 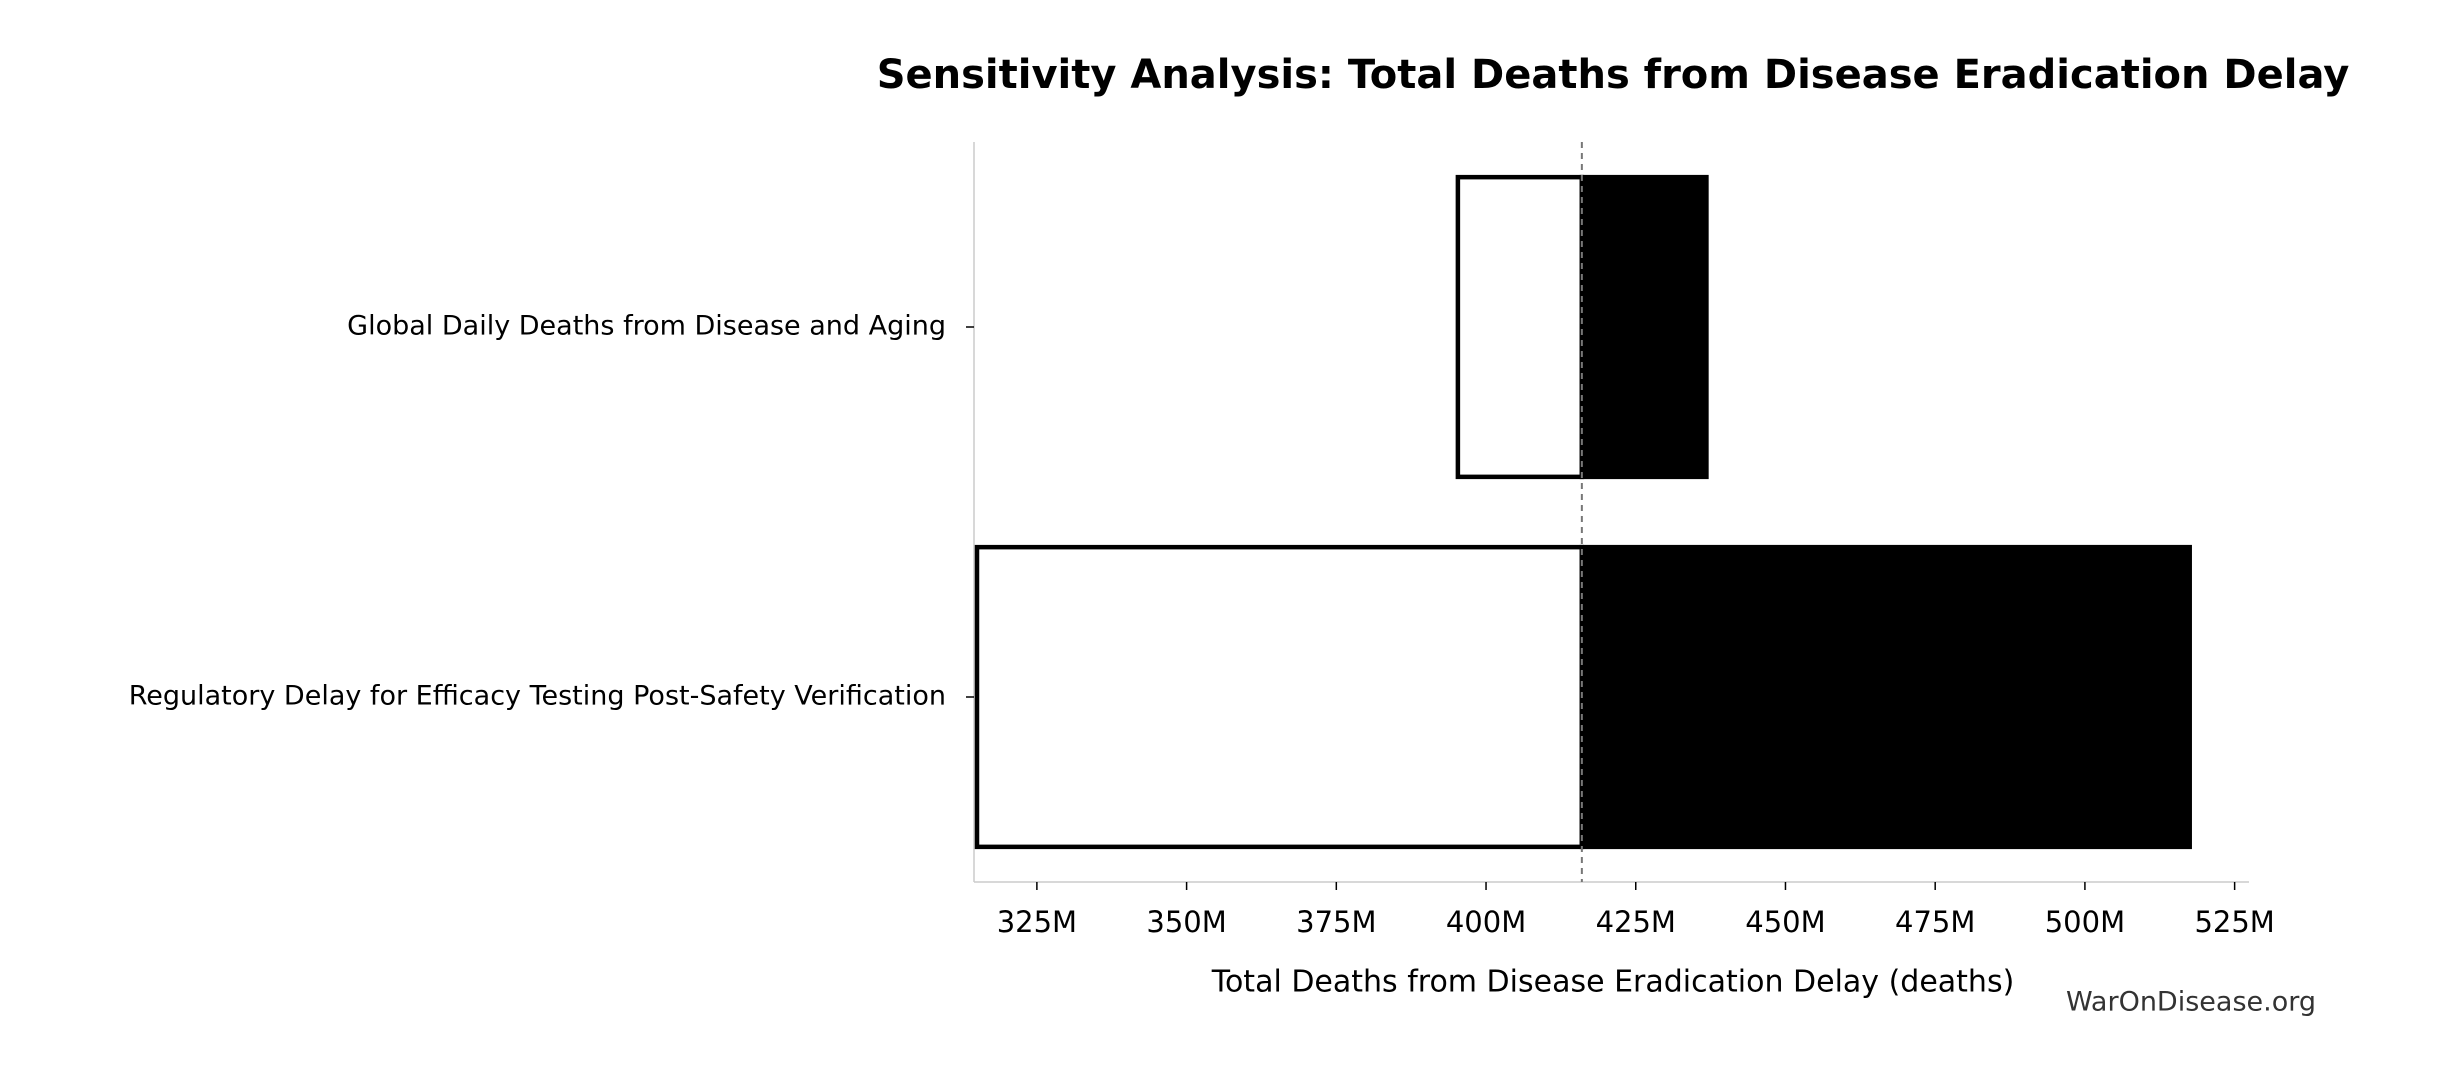 I want to click on x-tick-label: 475M, so click(x=1935, y=922).